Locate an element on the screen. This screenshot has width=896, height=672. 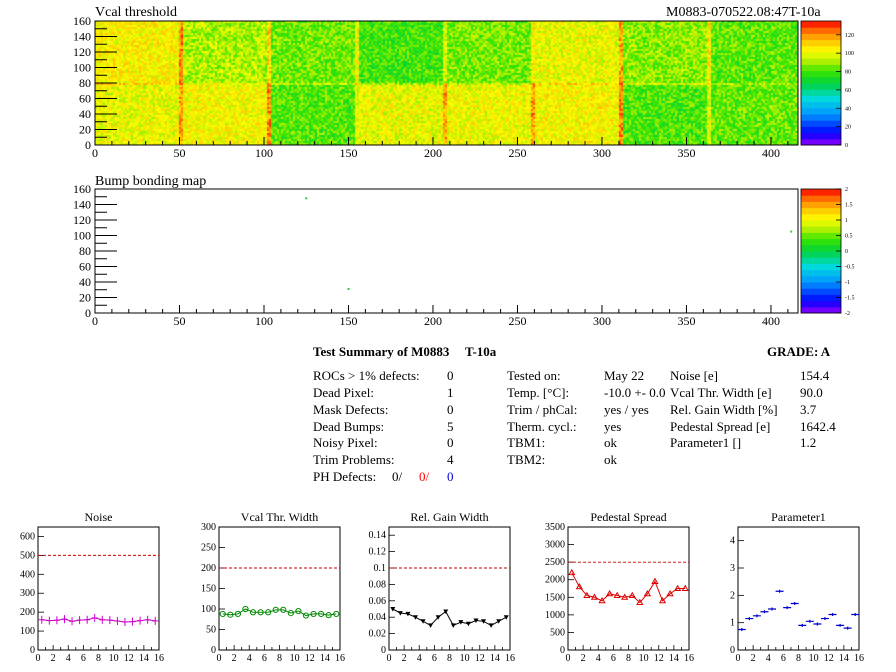
vcal-map-title: Vcal threshold is located at coordinates (136, 12).